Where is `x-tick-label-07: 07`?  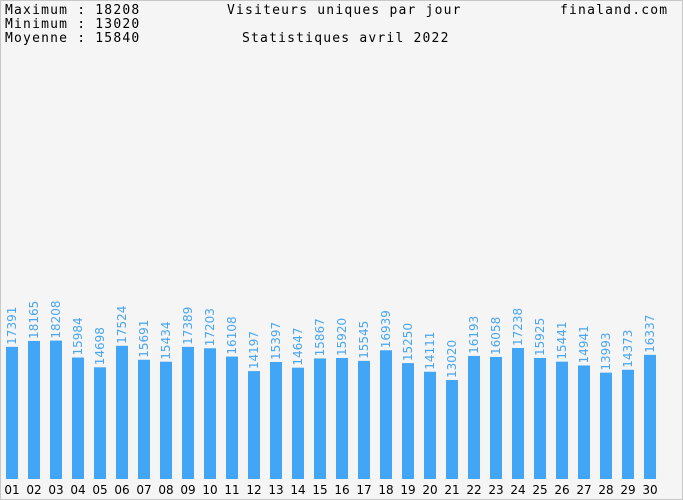 x-tick-label-07: 07 is located at coordinates (143, 490).